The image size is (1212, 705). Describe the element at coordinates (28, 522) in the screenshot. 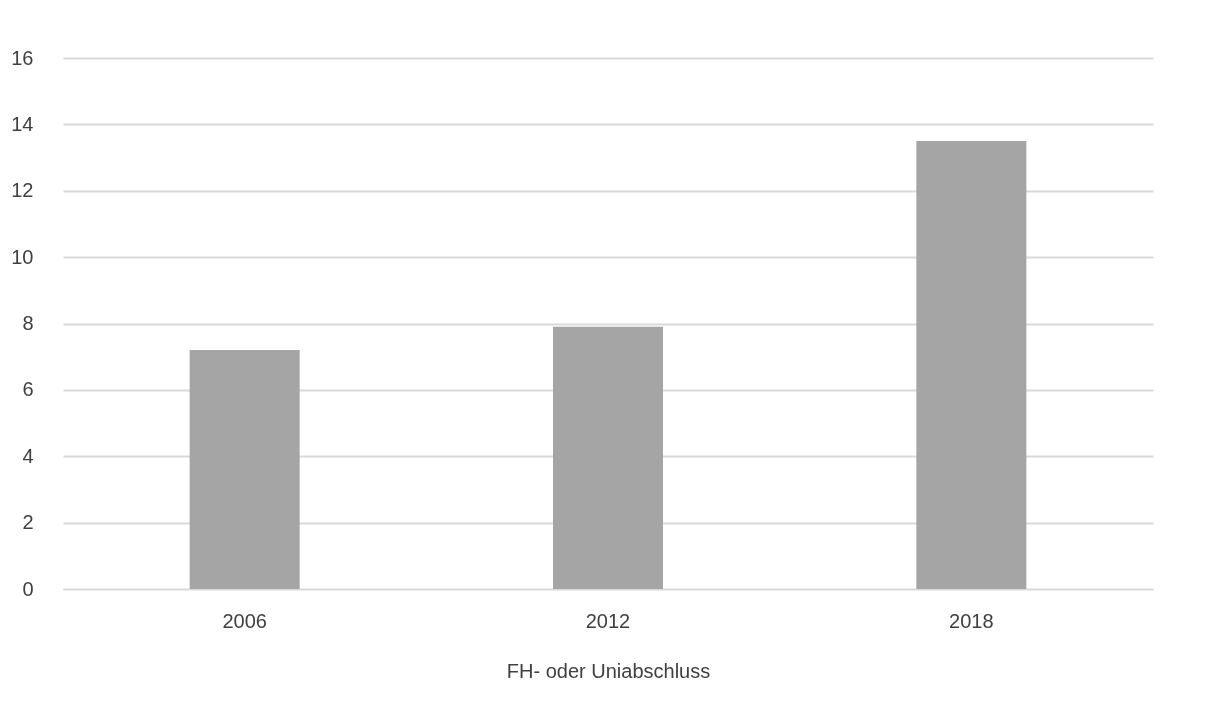

I see `y-tick-label: 2` at that location.